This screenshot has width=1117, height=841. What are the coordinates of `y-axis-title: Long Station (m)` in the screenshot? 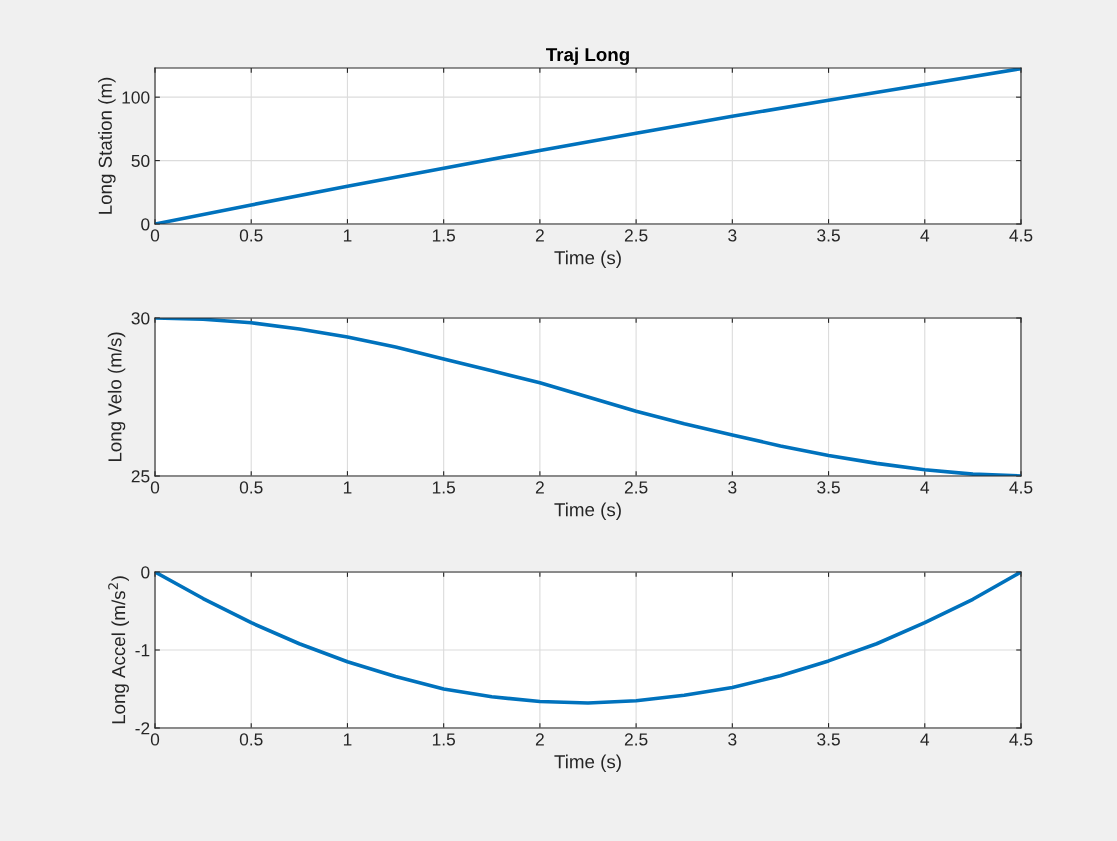 It's located at (107, 145).